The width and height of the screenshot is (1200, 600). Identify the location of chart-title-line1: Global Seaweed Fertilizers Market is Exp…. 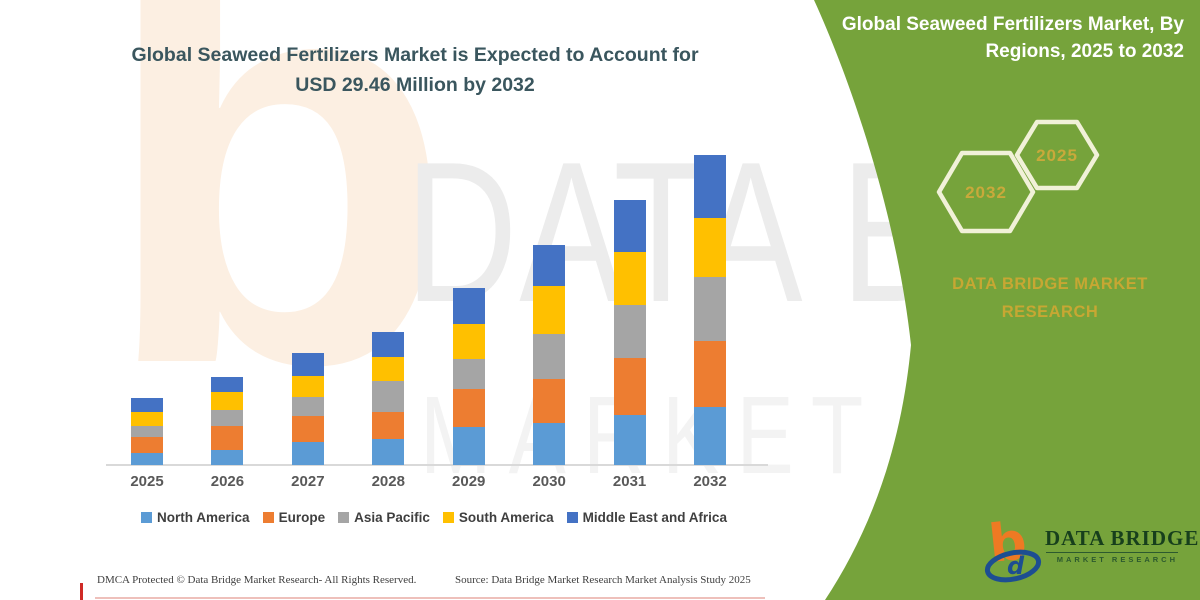
(415, 55).